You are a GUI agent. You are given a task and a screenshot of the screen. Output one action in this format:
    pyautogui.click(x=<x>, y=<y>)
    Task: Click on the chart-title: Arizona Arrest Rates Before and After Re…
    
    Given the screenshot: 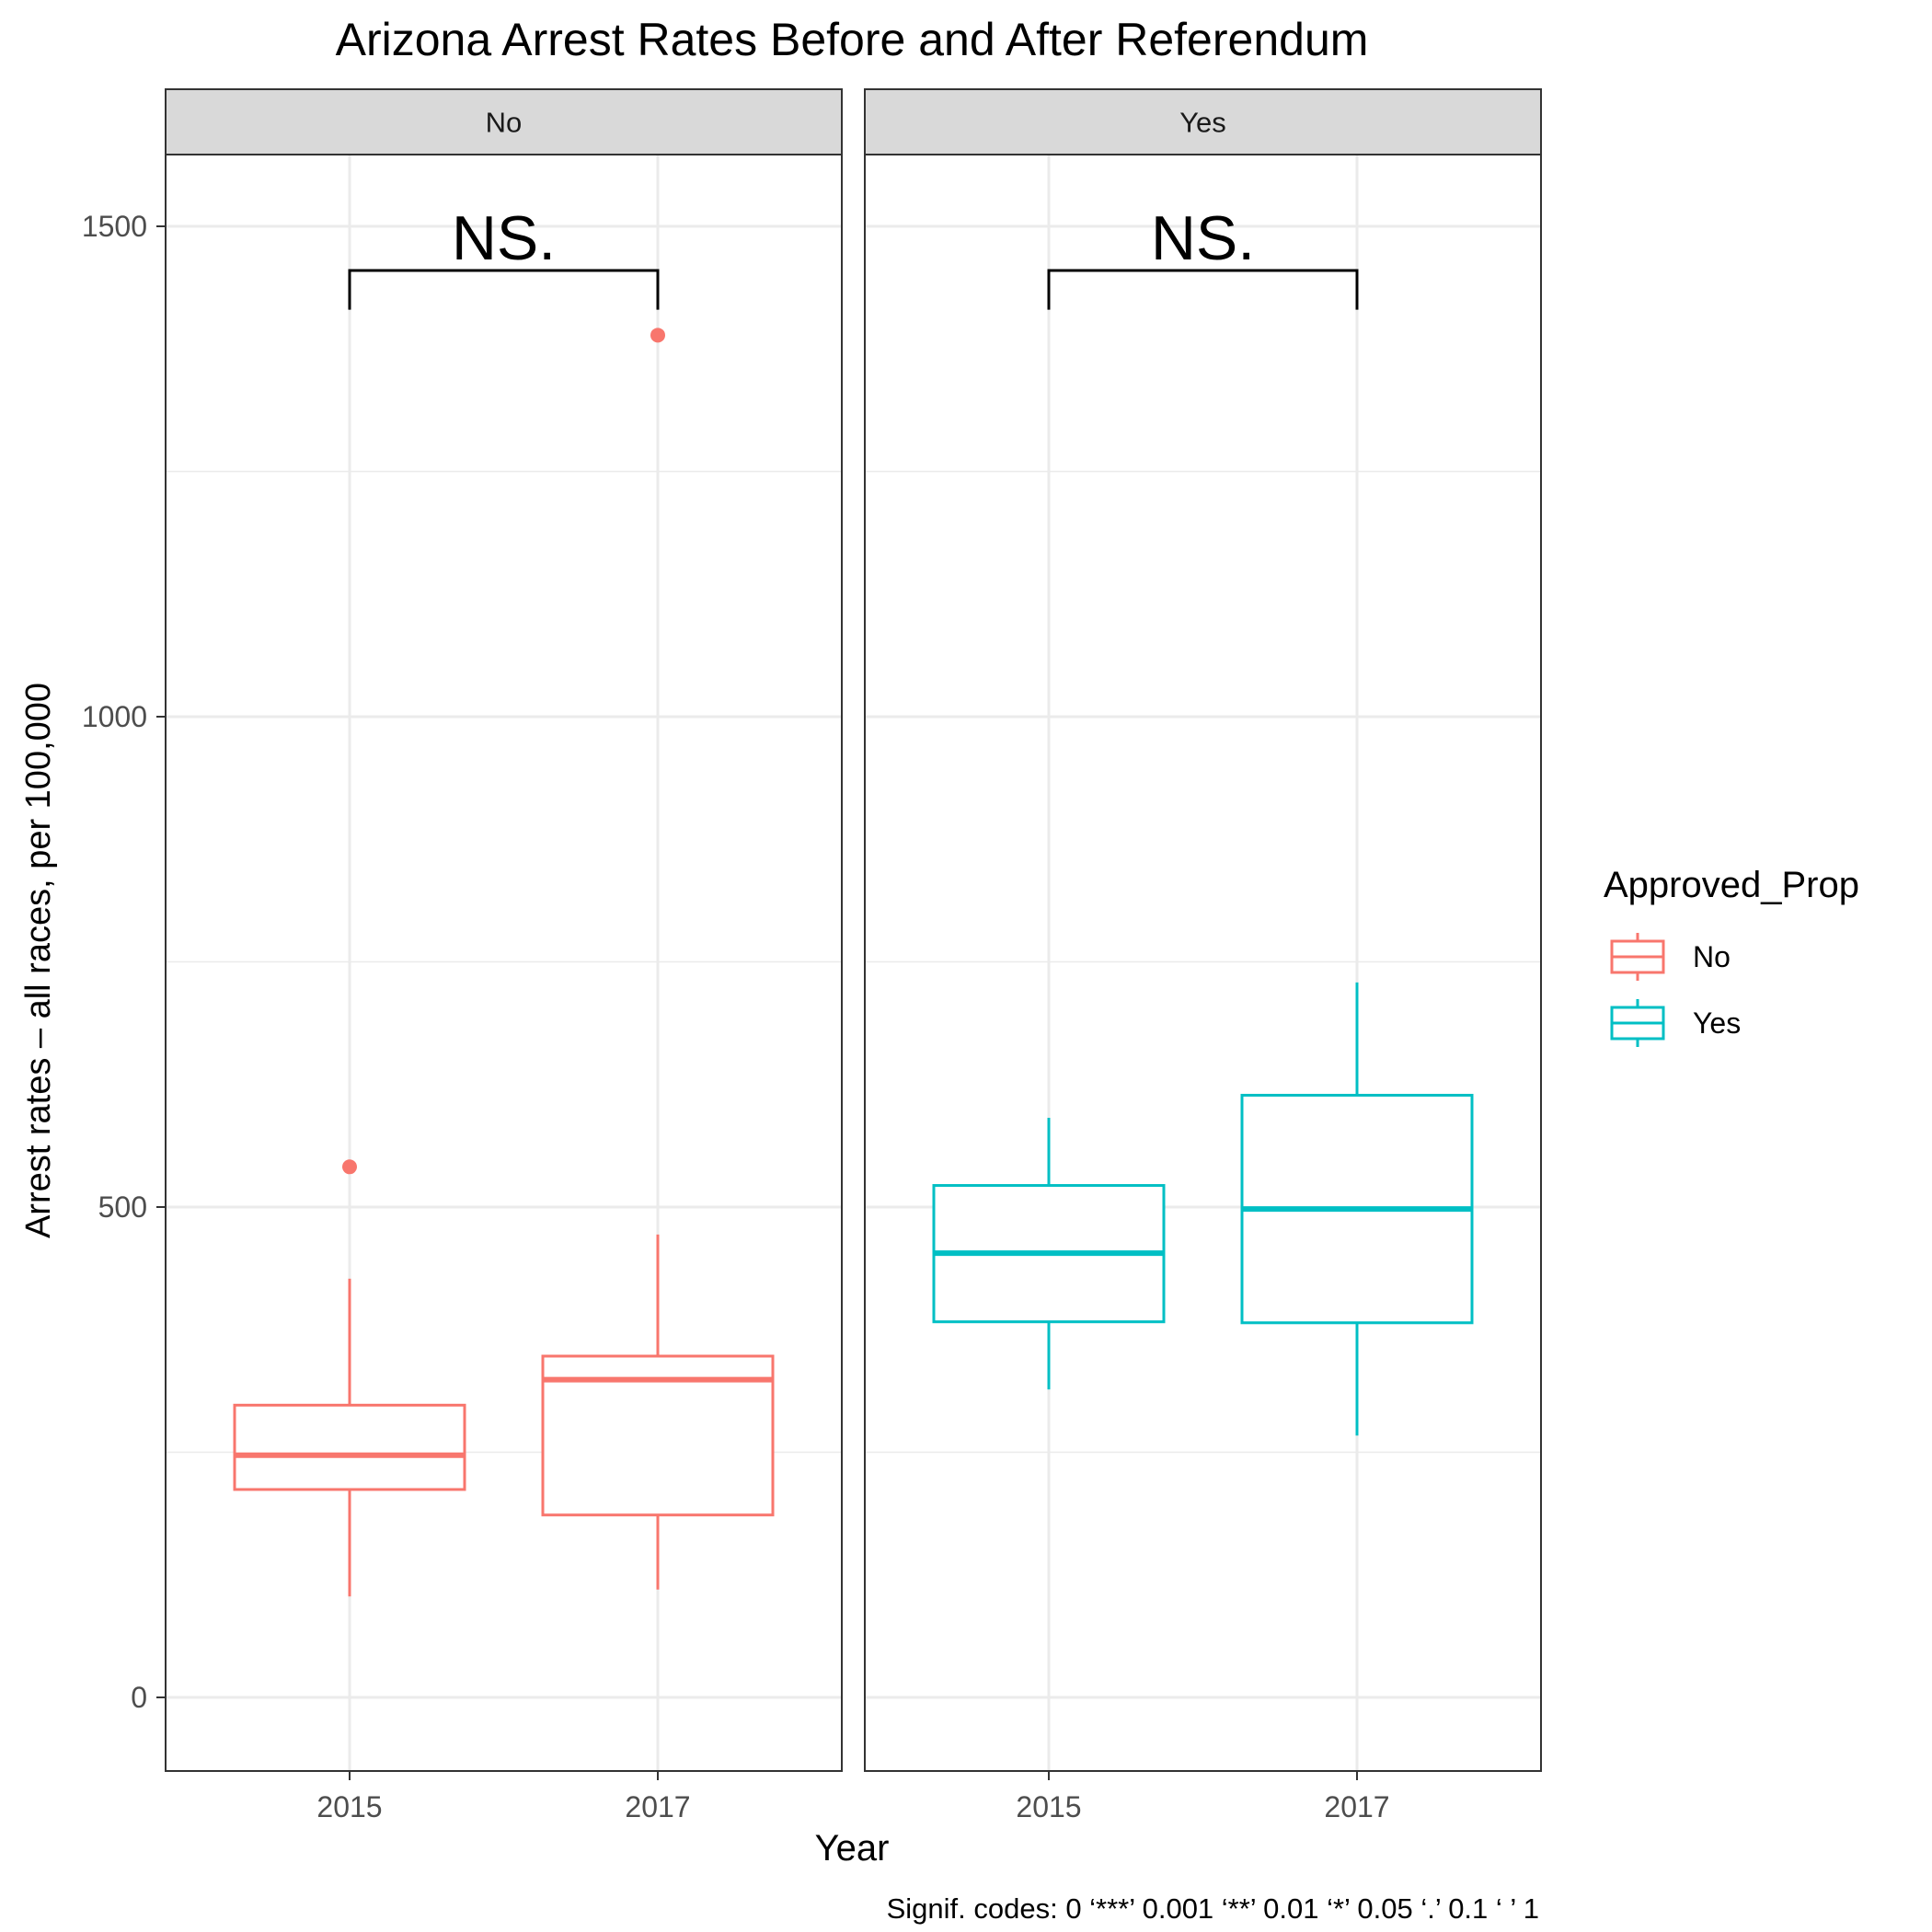 What is the action you would take?
    pyautogui.click(x=852, y=39)
    